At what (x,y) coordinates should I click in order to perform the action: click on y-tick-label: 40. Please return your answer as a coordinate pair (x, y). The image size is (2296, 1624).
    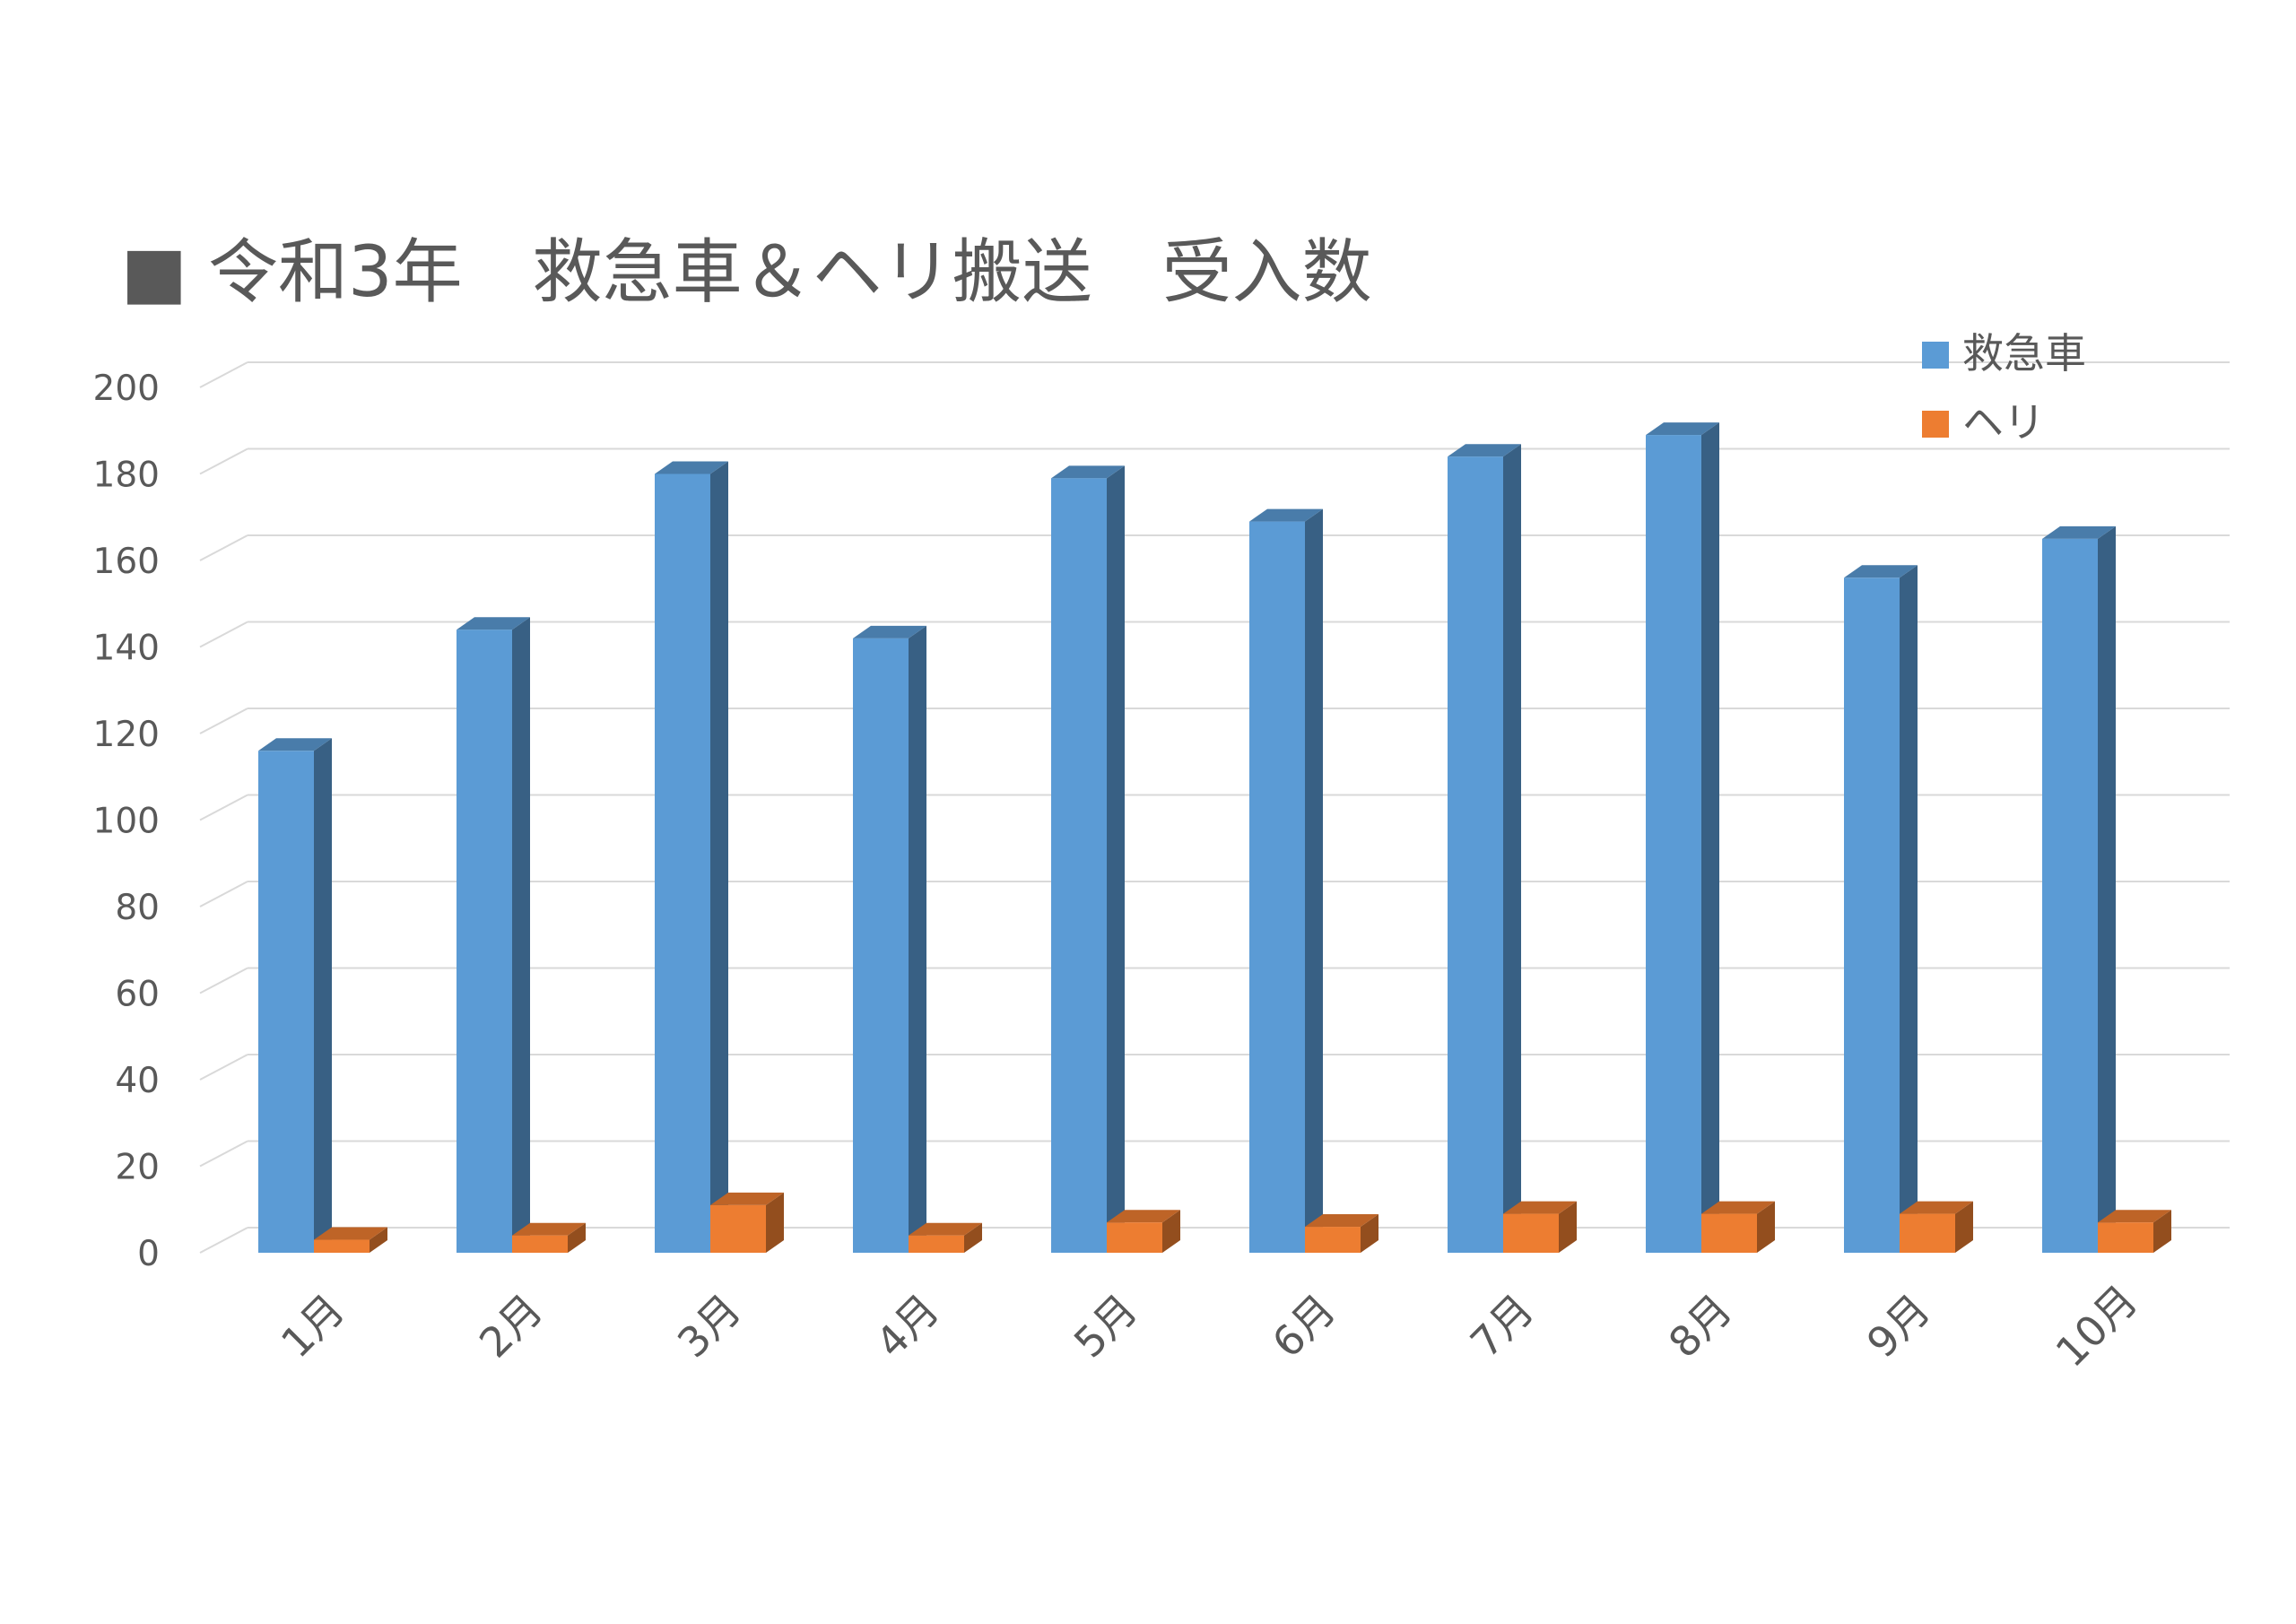
    Looking at the image, I should click on (137, 1081).